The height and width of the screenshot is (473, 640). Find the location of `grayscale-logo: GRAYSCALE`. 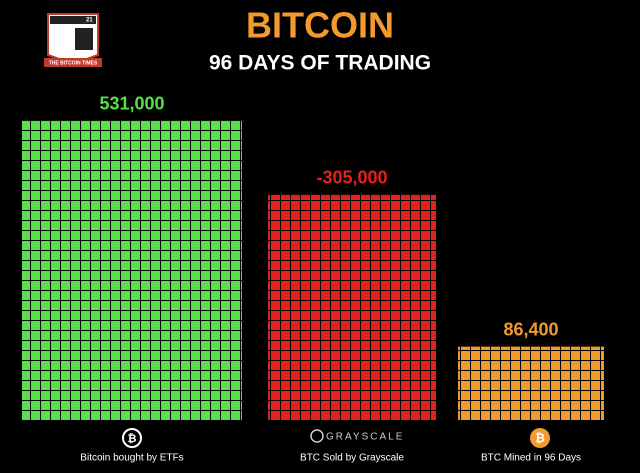

grayscale-logo: GRAYSCALE is located at coordinates (365, 437).